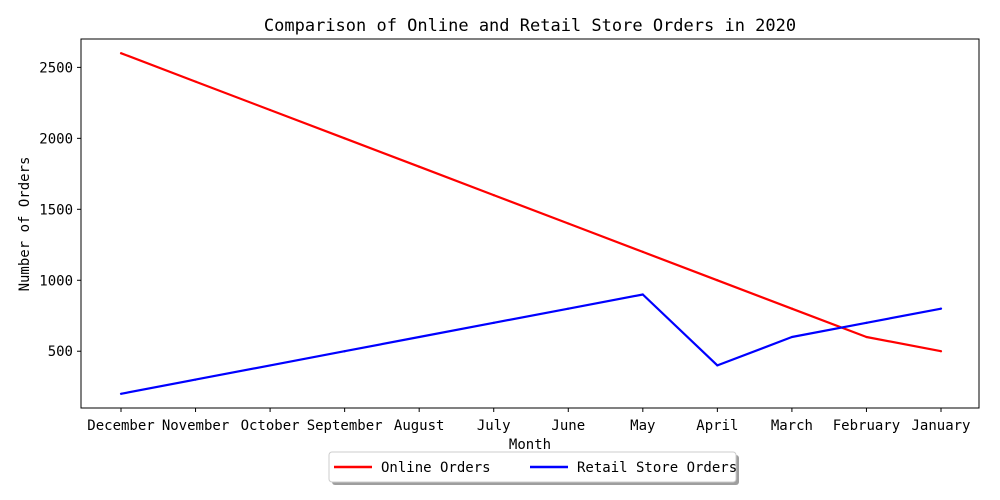 The height and width of the screenshot is (500, 1000). What do you see at coordinates (56, 68) in the screenshot?
I see `y-tick-label: 2500` at bounding box center [56, 68].